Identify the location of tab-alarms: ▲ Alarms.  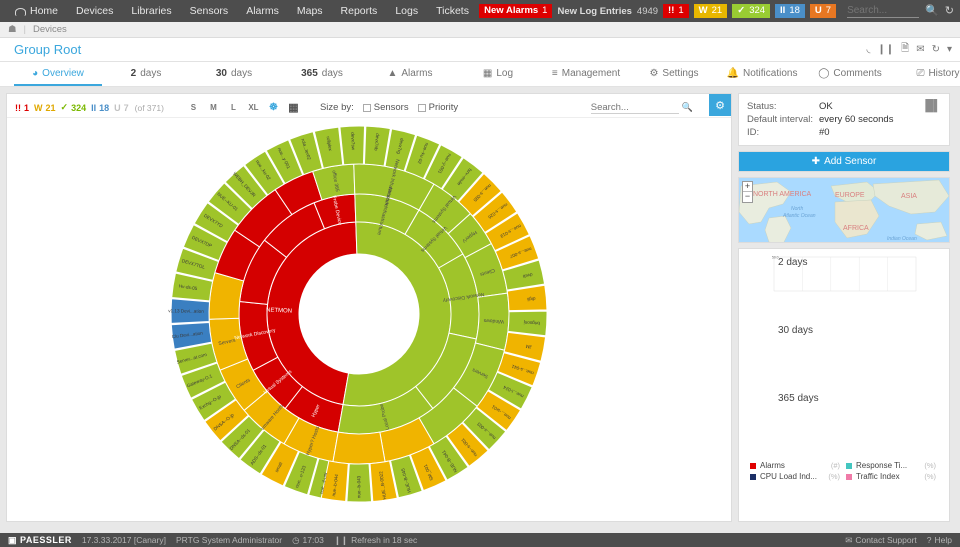
(410, 74).